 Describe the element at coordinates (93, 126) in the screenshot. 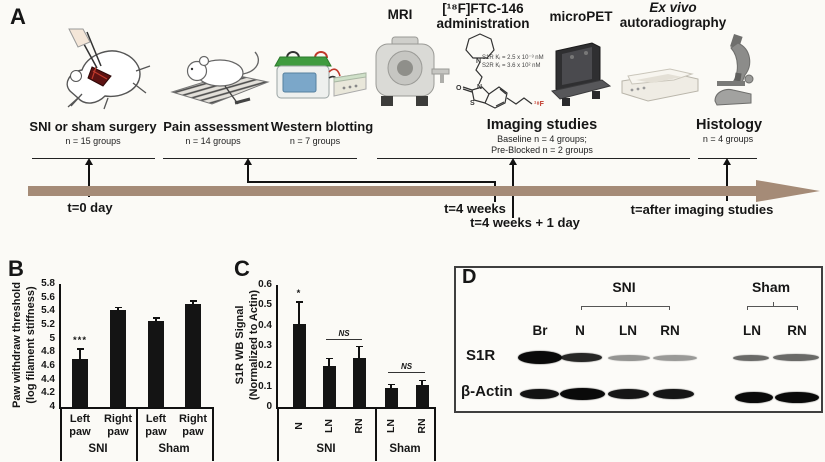

I see `step-sni-surgery: SNI or sham surgery` at that location.